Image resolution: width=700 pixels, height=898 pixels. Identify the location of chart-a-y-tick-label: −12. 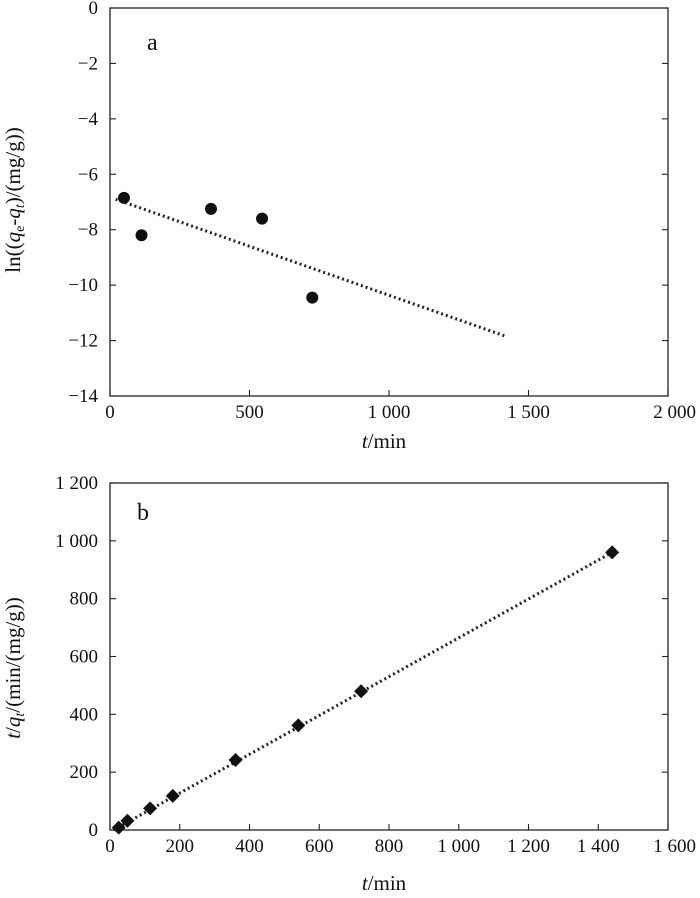
(83, 341).